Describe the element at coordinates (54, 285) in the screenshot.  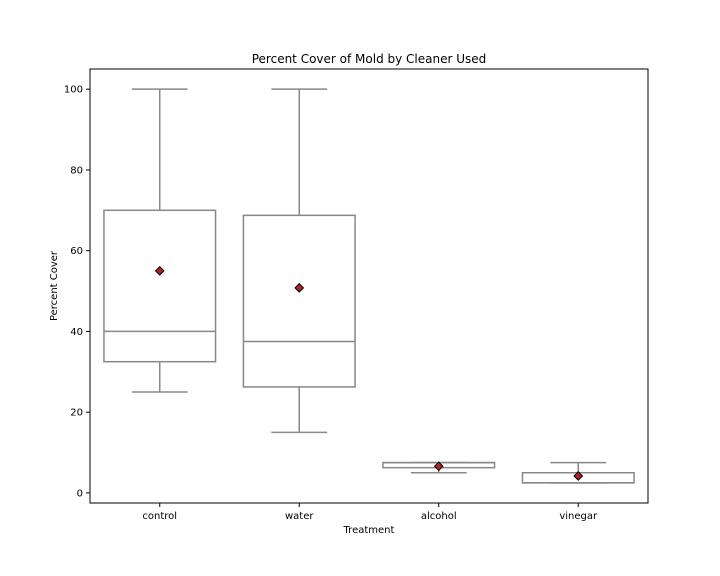
I see `y-axis-title: Percent Cover` at that location.